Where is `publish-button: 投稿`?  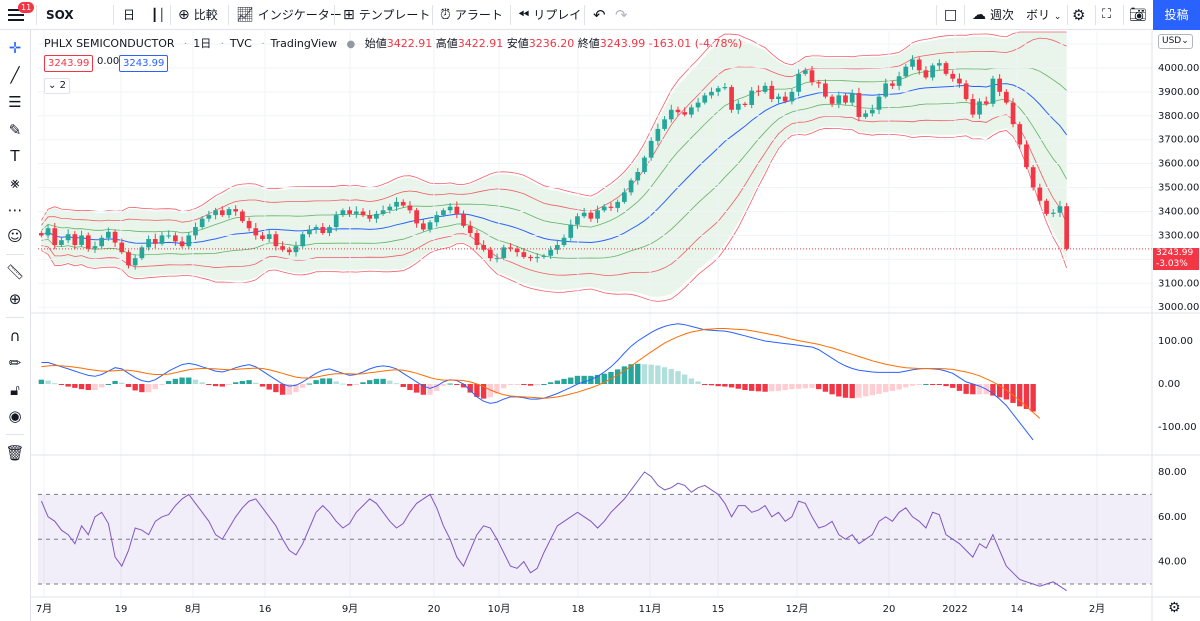
publish-button: 投稿 is located at coordinates (1176, 15).